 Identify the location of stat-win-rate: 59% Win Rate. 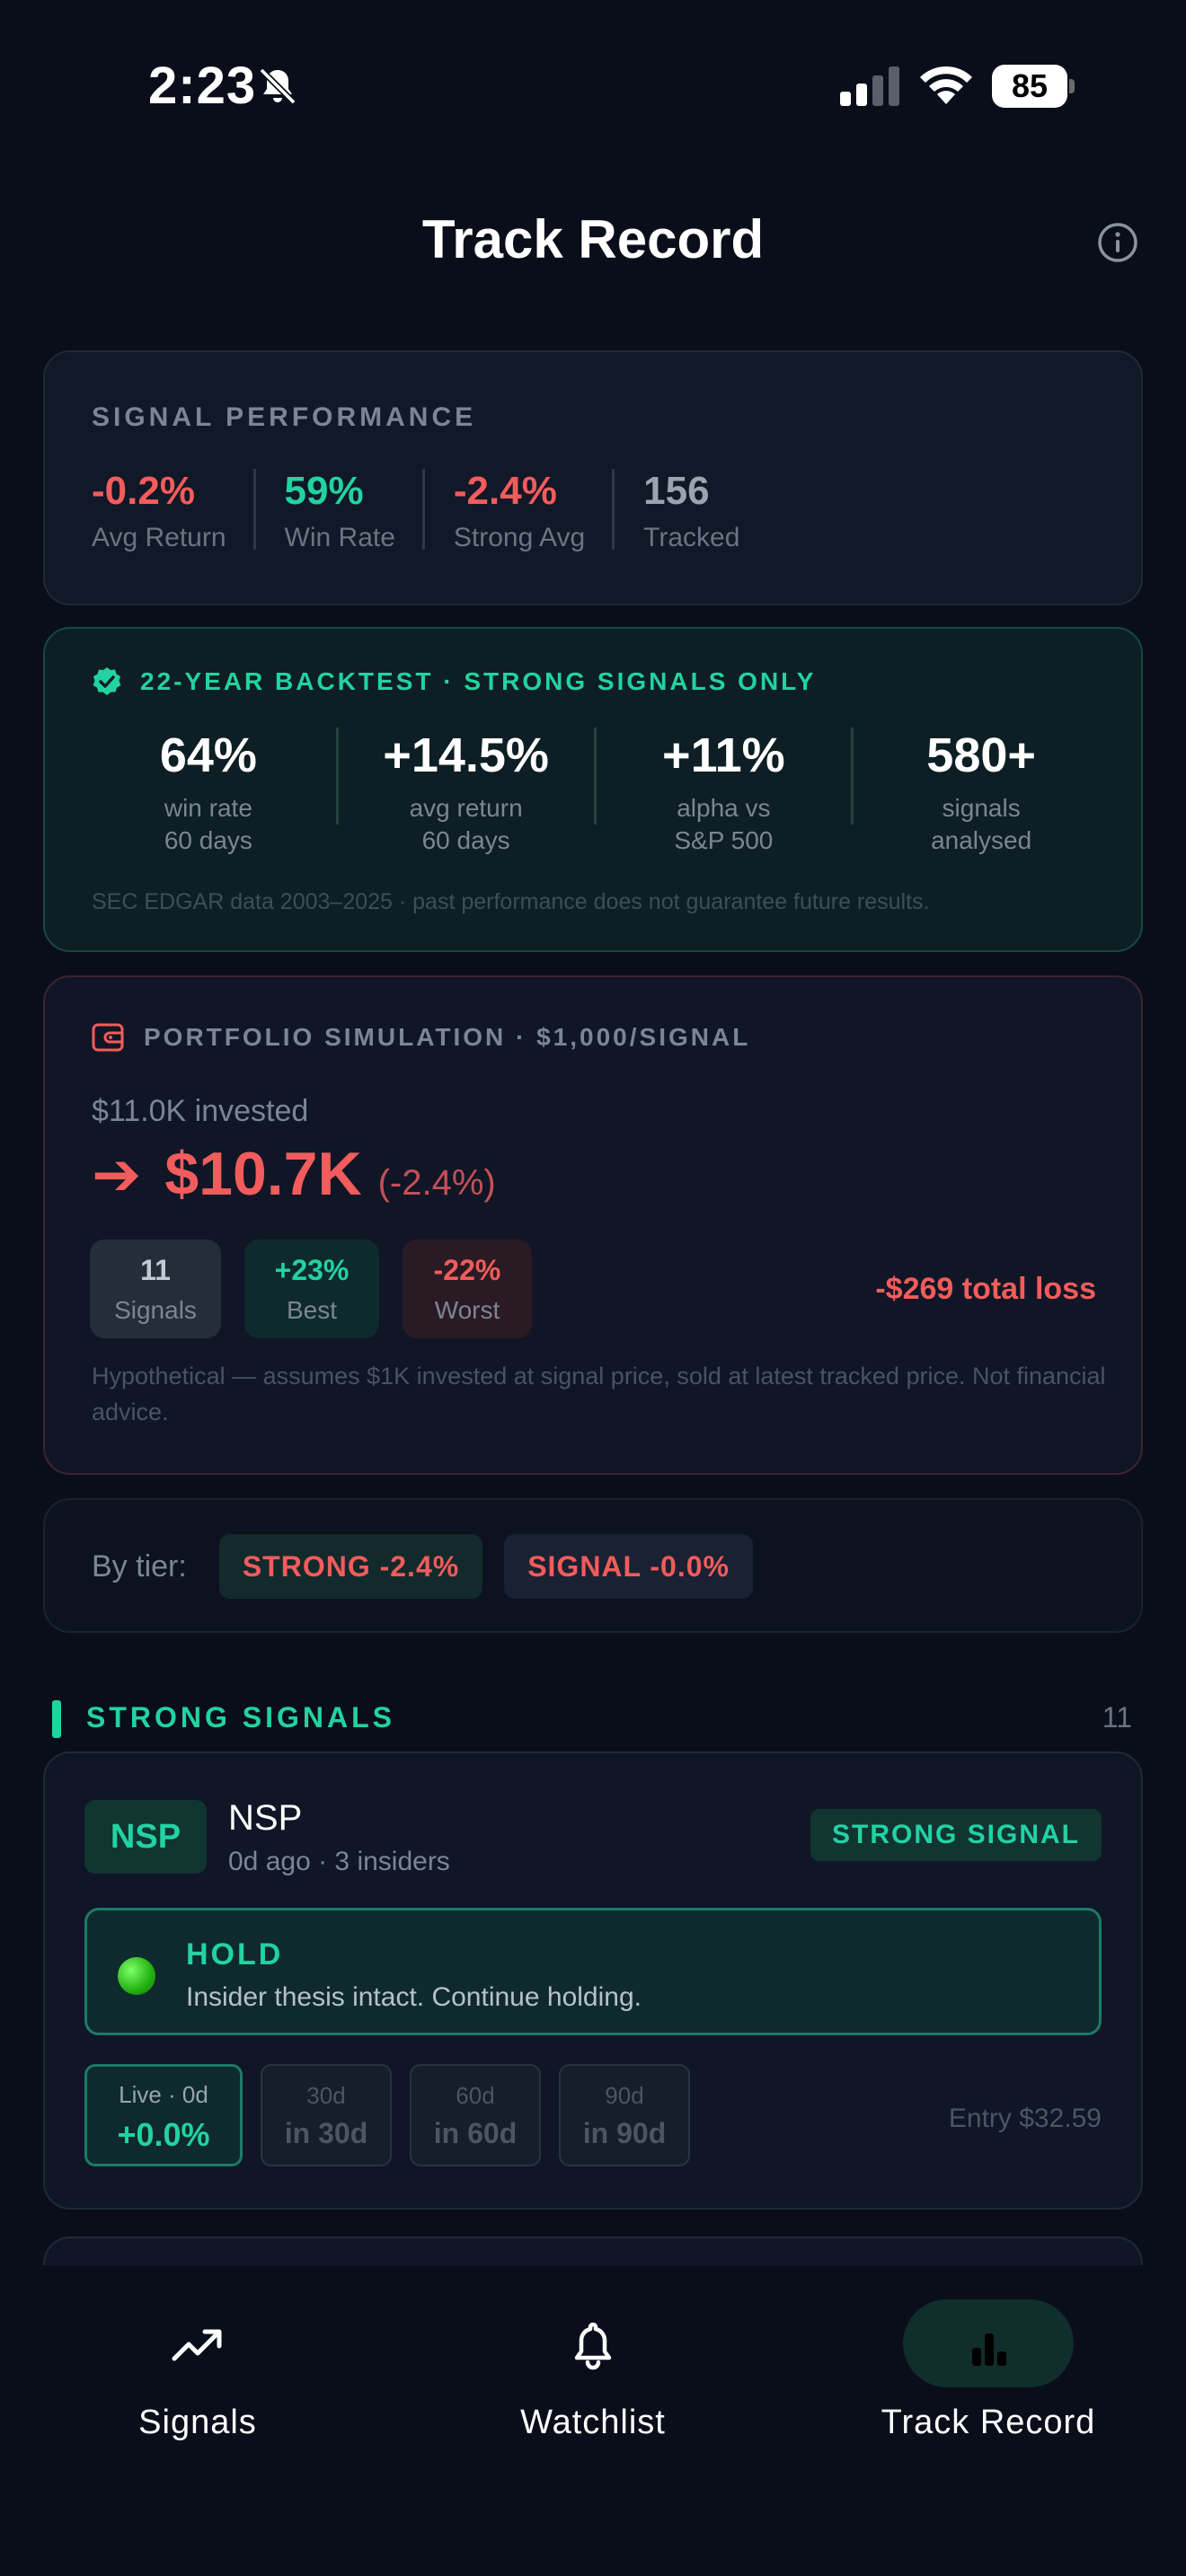
(354, 510).